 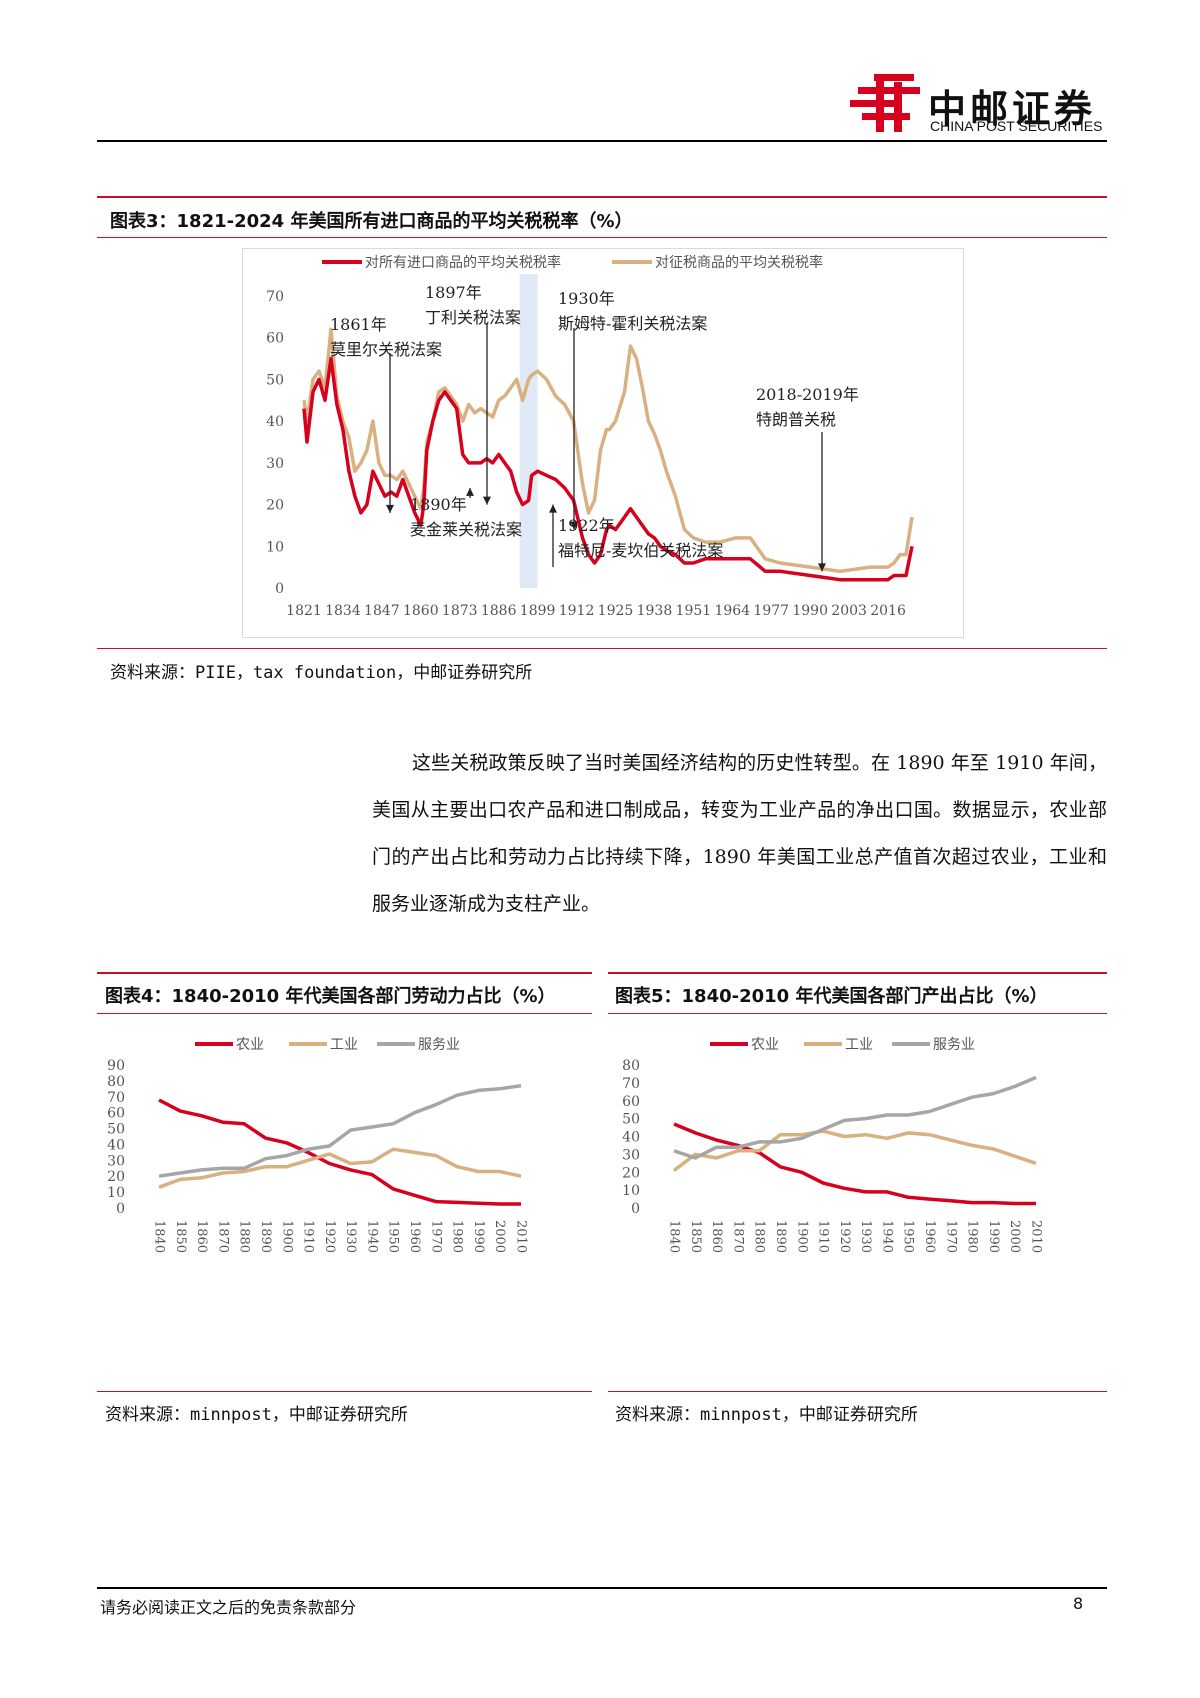 What do you see at coordinates (695, 1236) in the screenshot?
I see `figure5-x-tick-label: 1850` at bounding box center [695, 1236].